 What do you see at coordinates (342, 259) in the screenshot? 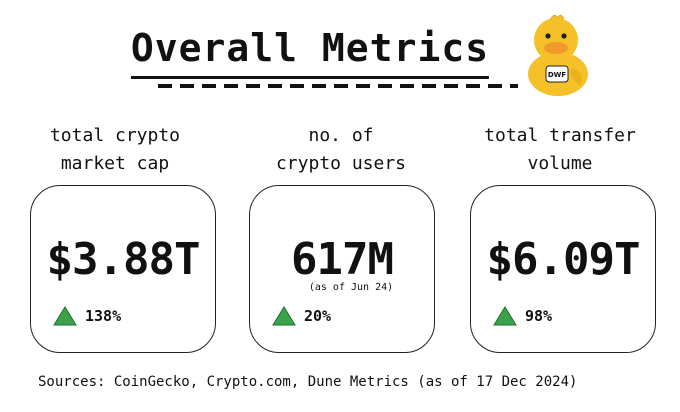
I see `metric-value: 617M` at bounding box center [342, 259].